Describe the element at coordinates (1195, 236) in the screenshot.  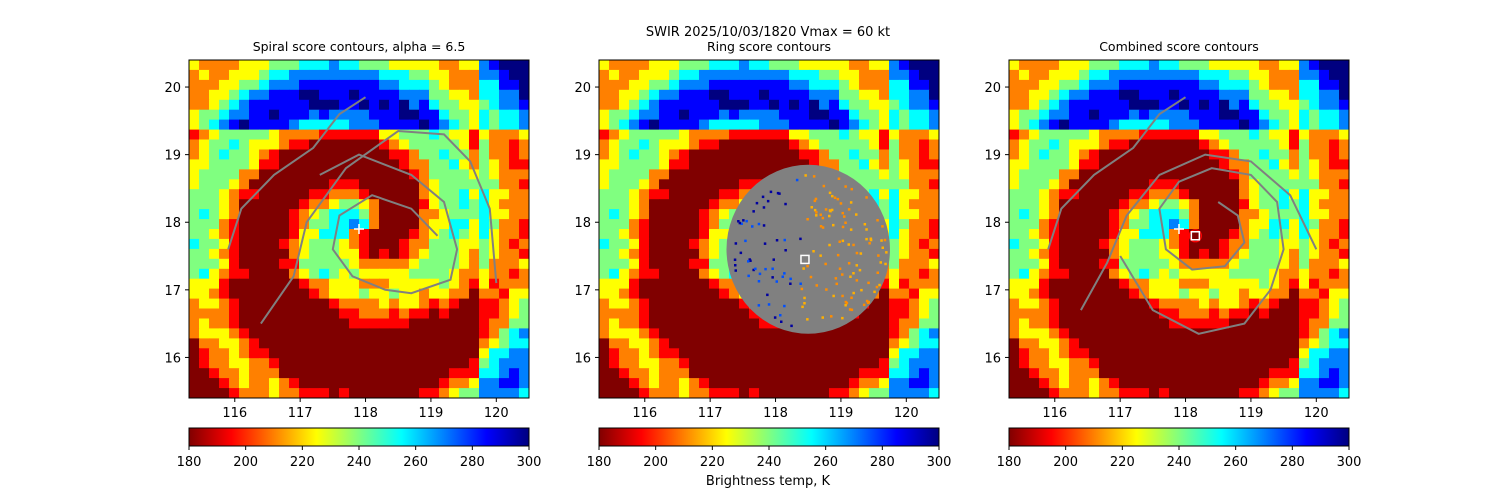
I see `best-circle-marker` at that location.